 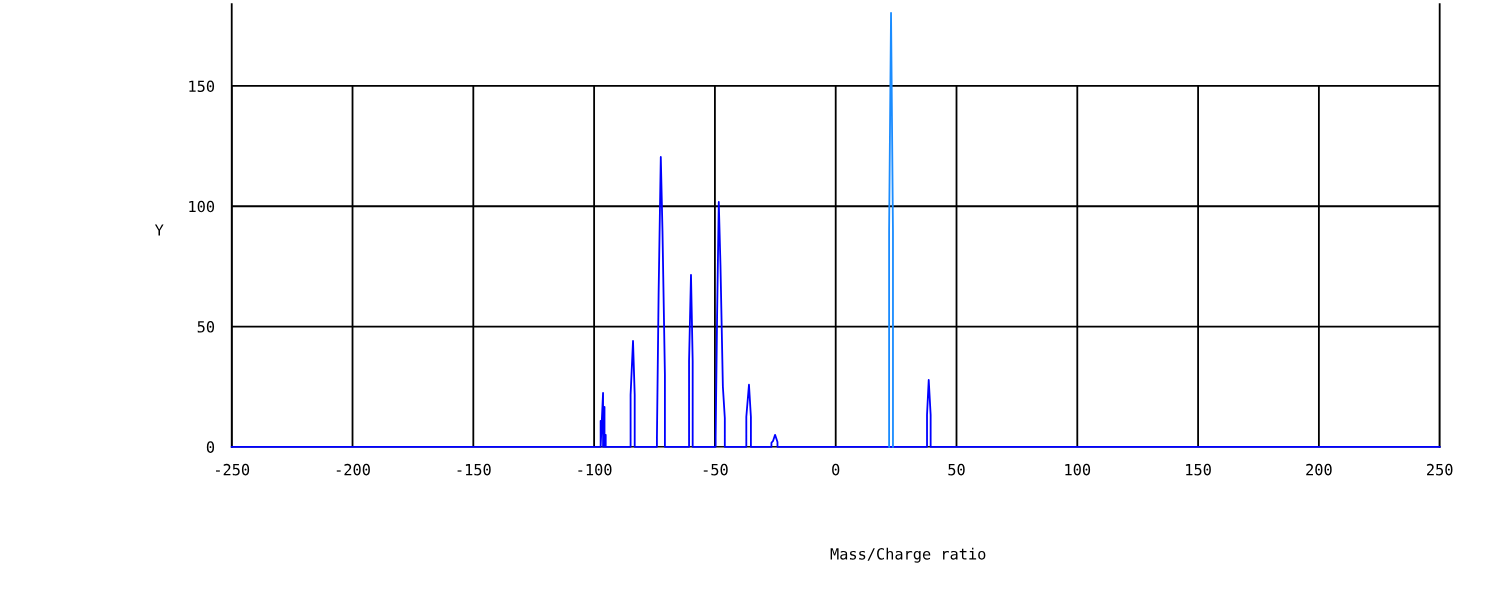 What do you see at coordinates (715, 469) in the screenshot?
I see `x-tick-label: -50` at bounding box center [715, 469].